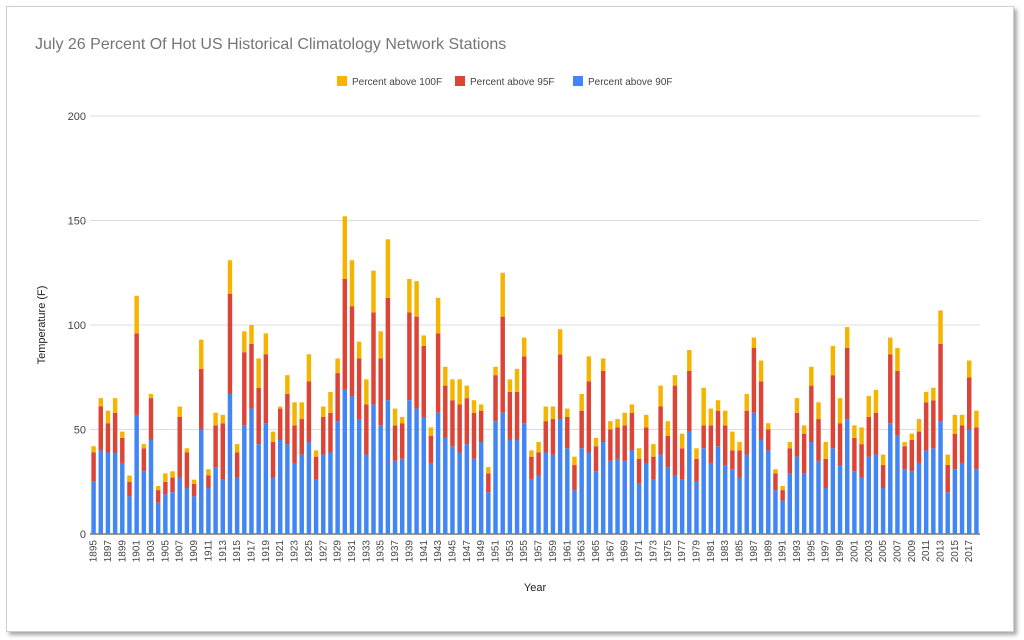  What do you see at coordinates (811, 551) in the screenshot?
I see `x-tick-label: 1995` at bounding box center [811, 551].